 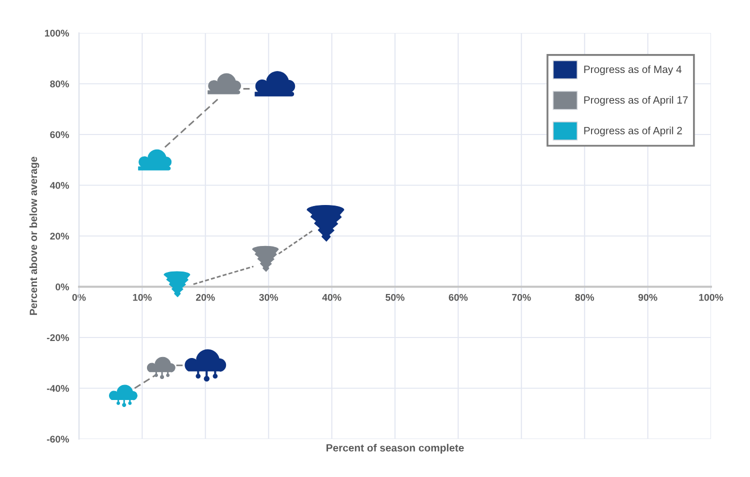 What do you see at coordinates (58, 338) in the screenshot?
I see `y-tick-label: -20%` at bounding box center [58, 338].